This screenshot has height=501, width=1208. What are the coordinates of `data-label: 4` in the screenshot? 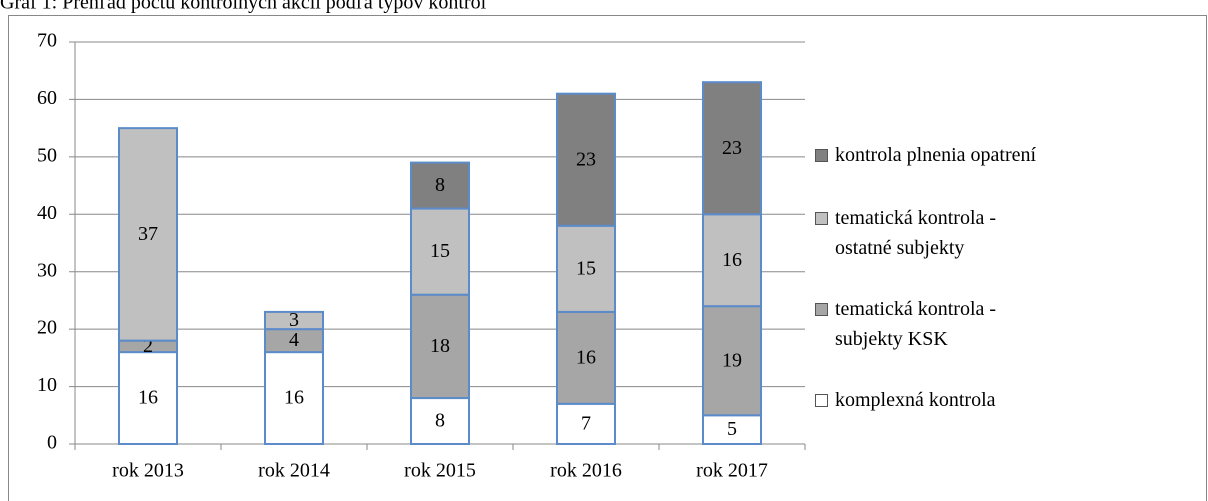 It's located at (294, 340).